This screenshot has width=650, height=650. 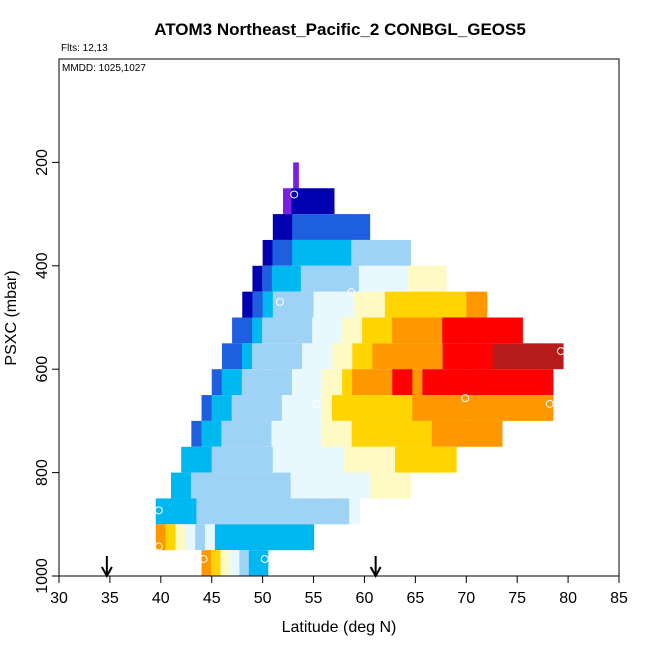 I want to click on chart-title: ATOM3 Northeast_Pacific_2 CONBGL_GEOS5, so click(x=340, y=29).